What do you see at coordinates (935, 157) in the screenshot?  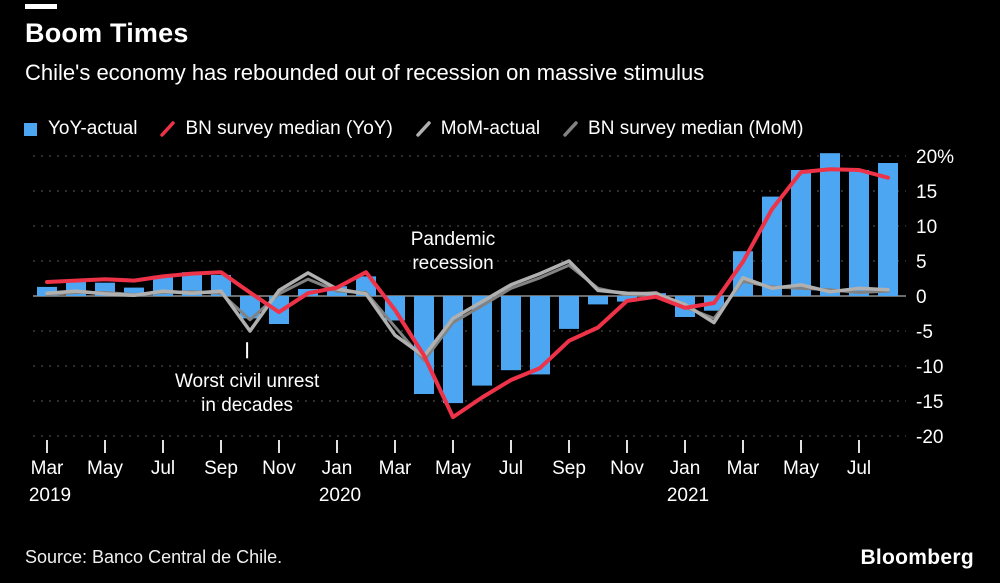 I see `y-axis-label: 20%` at bounding box center [935, 157].